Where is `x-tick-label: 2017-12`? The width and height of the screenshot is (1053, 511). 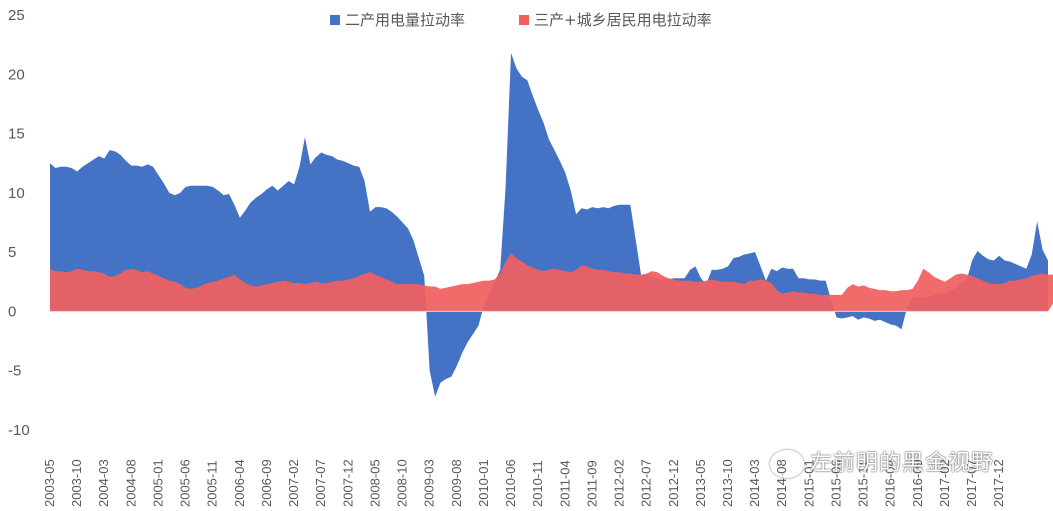
x-tick-label: 2017-12 is located at coordinates (998, 483).